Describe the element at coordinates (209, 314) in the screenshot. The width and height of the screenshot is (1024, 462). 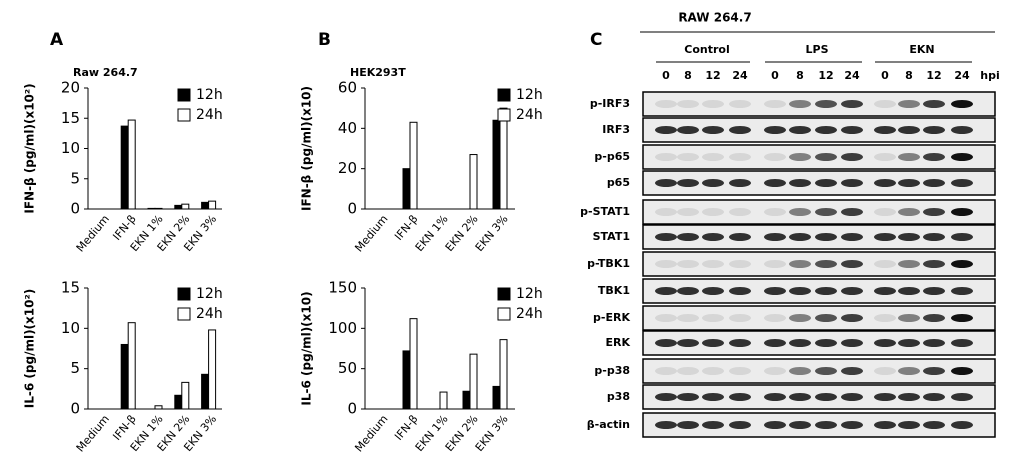
I see `legend-label: 24h` at that location.